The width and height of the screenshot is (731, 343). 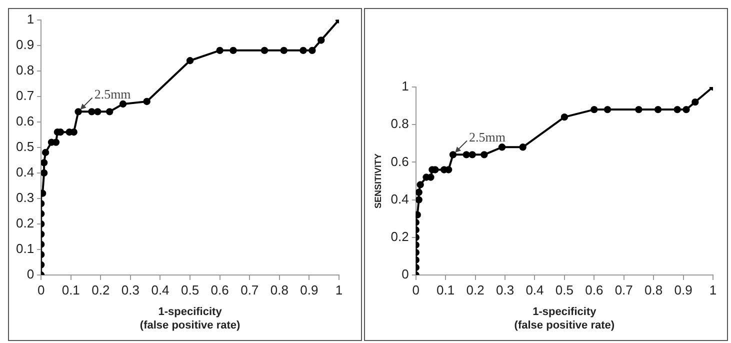 I want to click on y-tick-label: 0.7, so click(x=25, y=95).